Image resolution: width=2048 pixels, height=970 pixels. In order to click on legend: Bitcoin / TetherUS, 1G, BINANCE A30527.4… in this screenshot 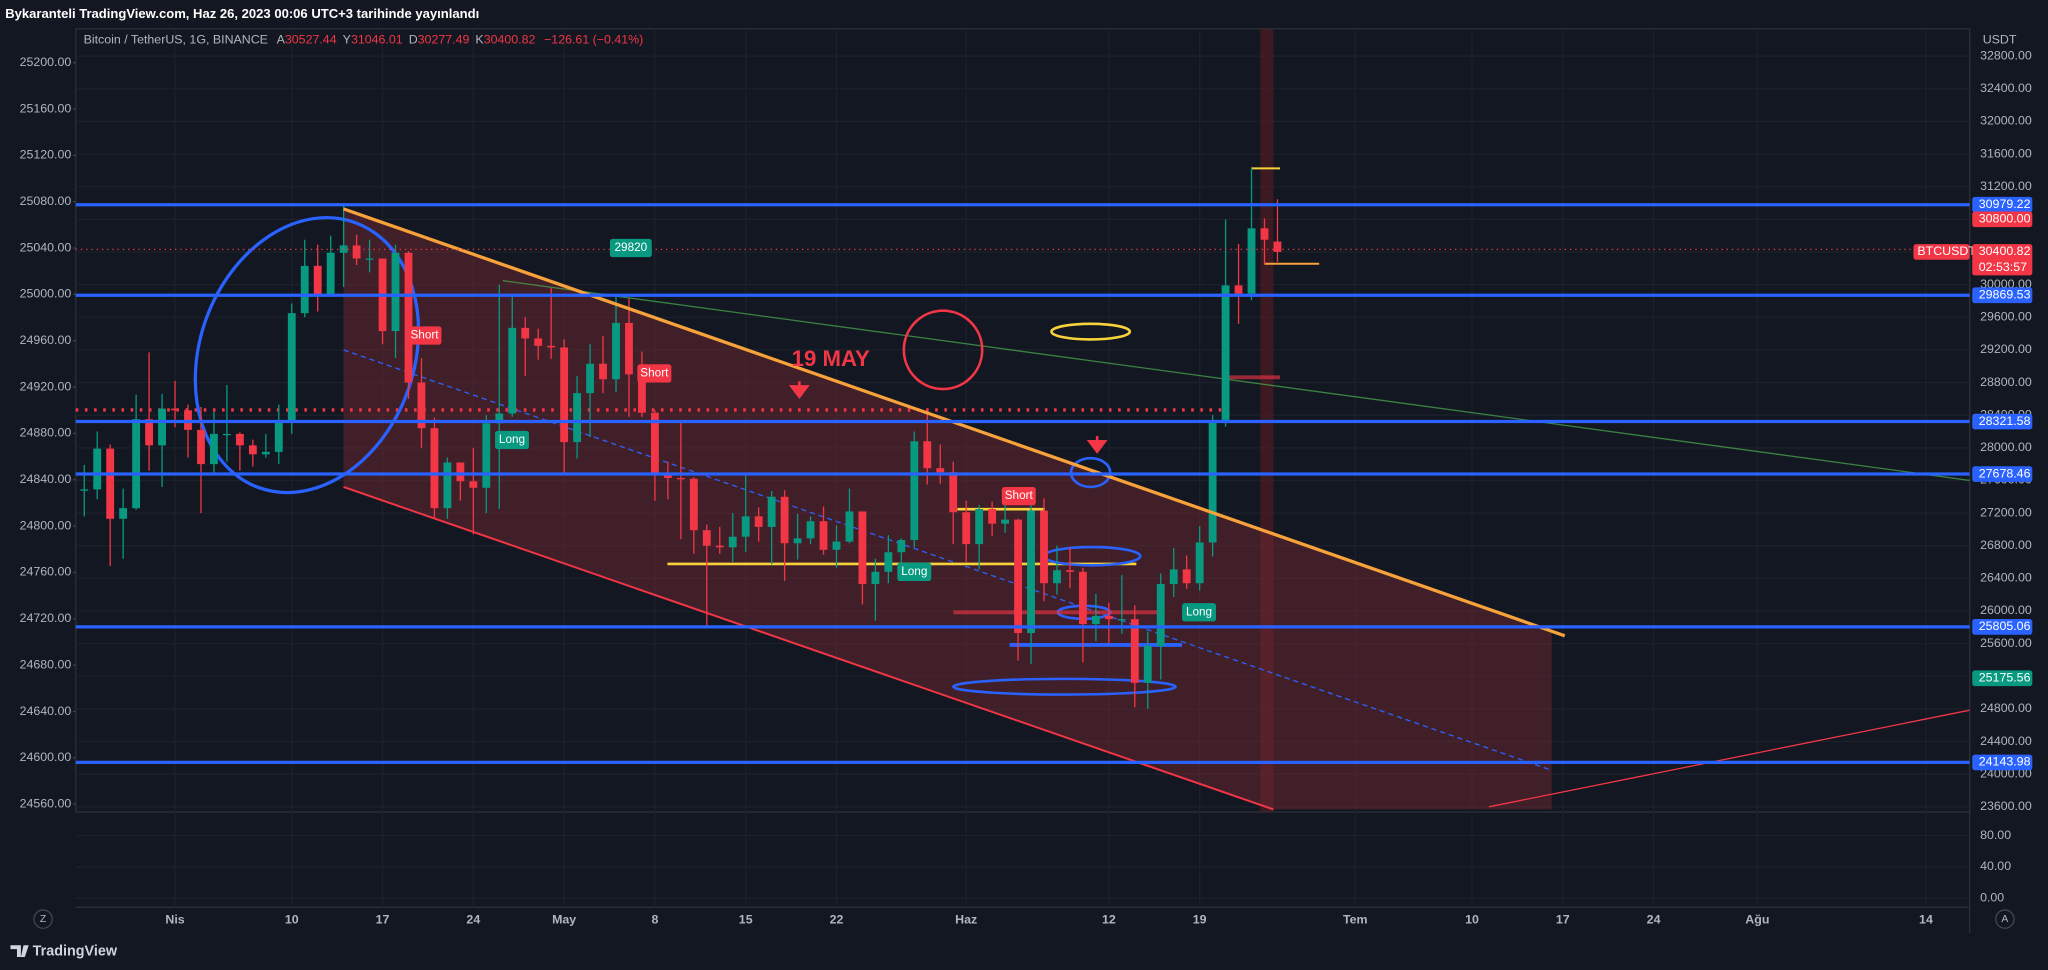, I will do `click(364, 40)`.